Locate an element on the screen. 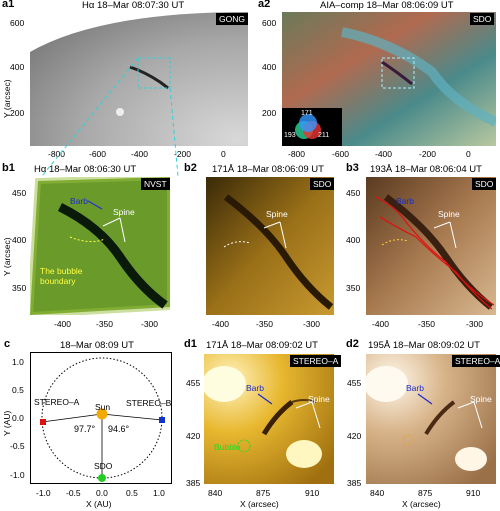 This screenshot has width=500, height=511. d2-xtick: 910 is located at coordinates (473, 493).